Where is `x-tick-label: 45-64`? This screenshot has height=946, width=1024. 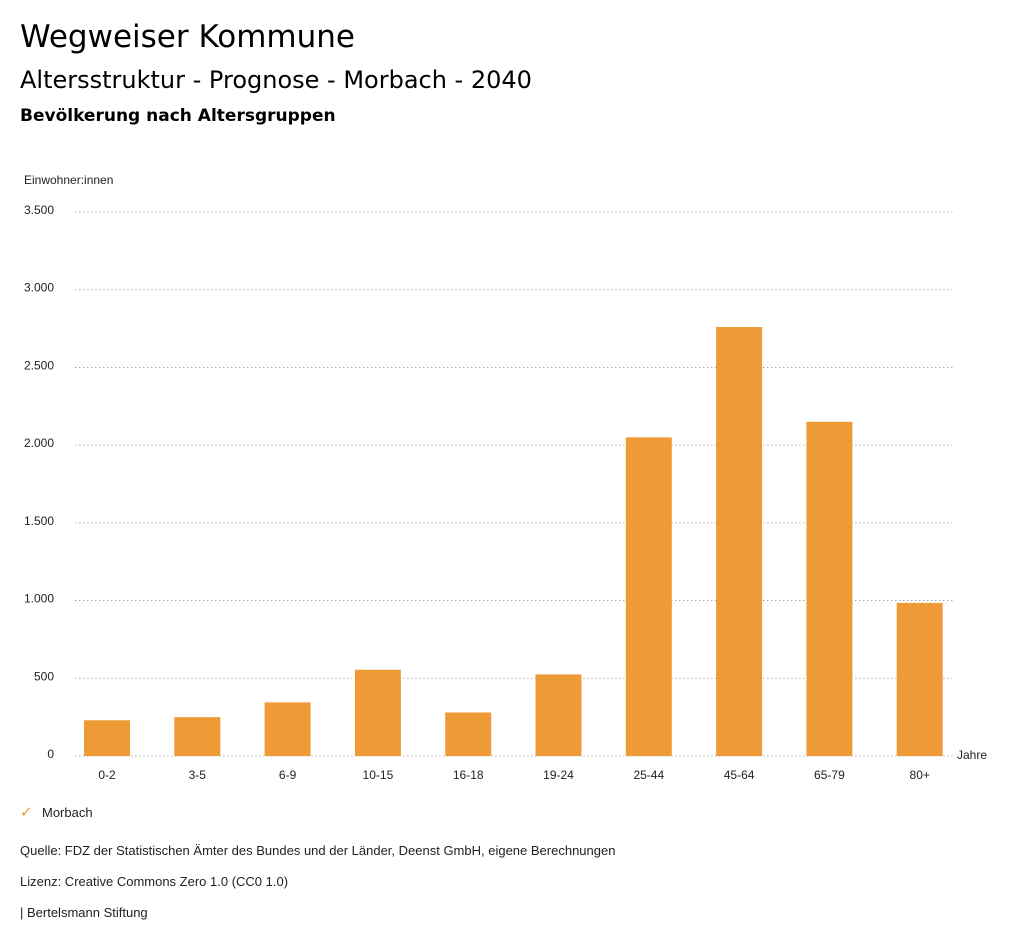
x-tick-label: 45-64 is located at coordinates (739, 775).